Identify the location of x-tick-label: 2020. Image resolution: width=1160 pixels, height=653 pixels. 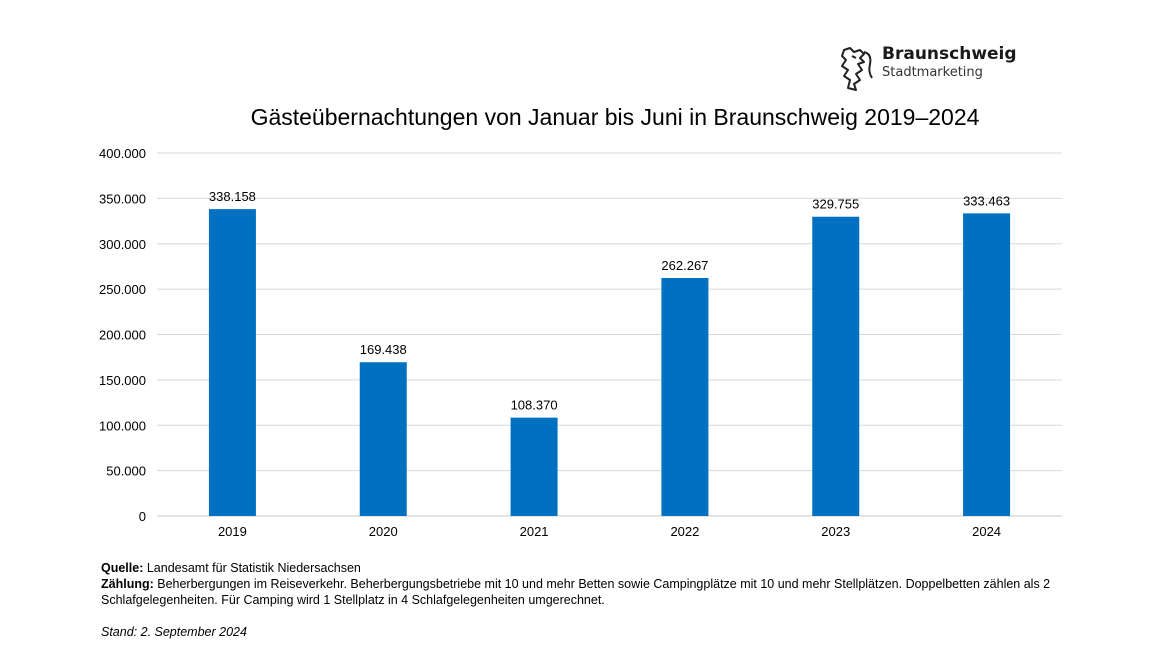
(383, 531).